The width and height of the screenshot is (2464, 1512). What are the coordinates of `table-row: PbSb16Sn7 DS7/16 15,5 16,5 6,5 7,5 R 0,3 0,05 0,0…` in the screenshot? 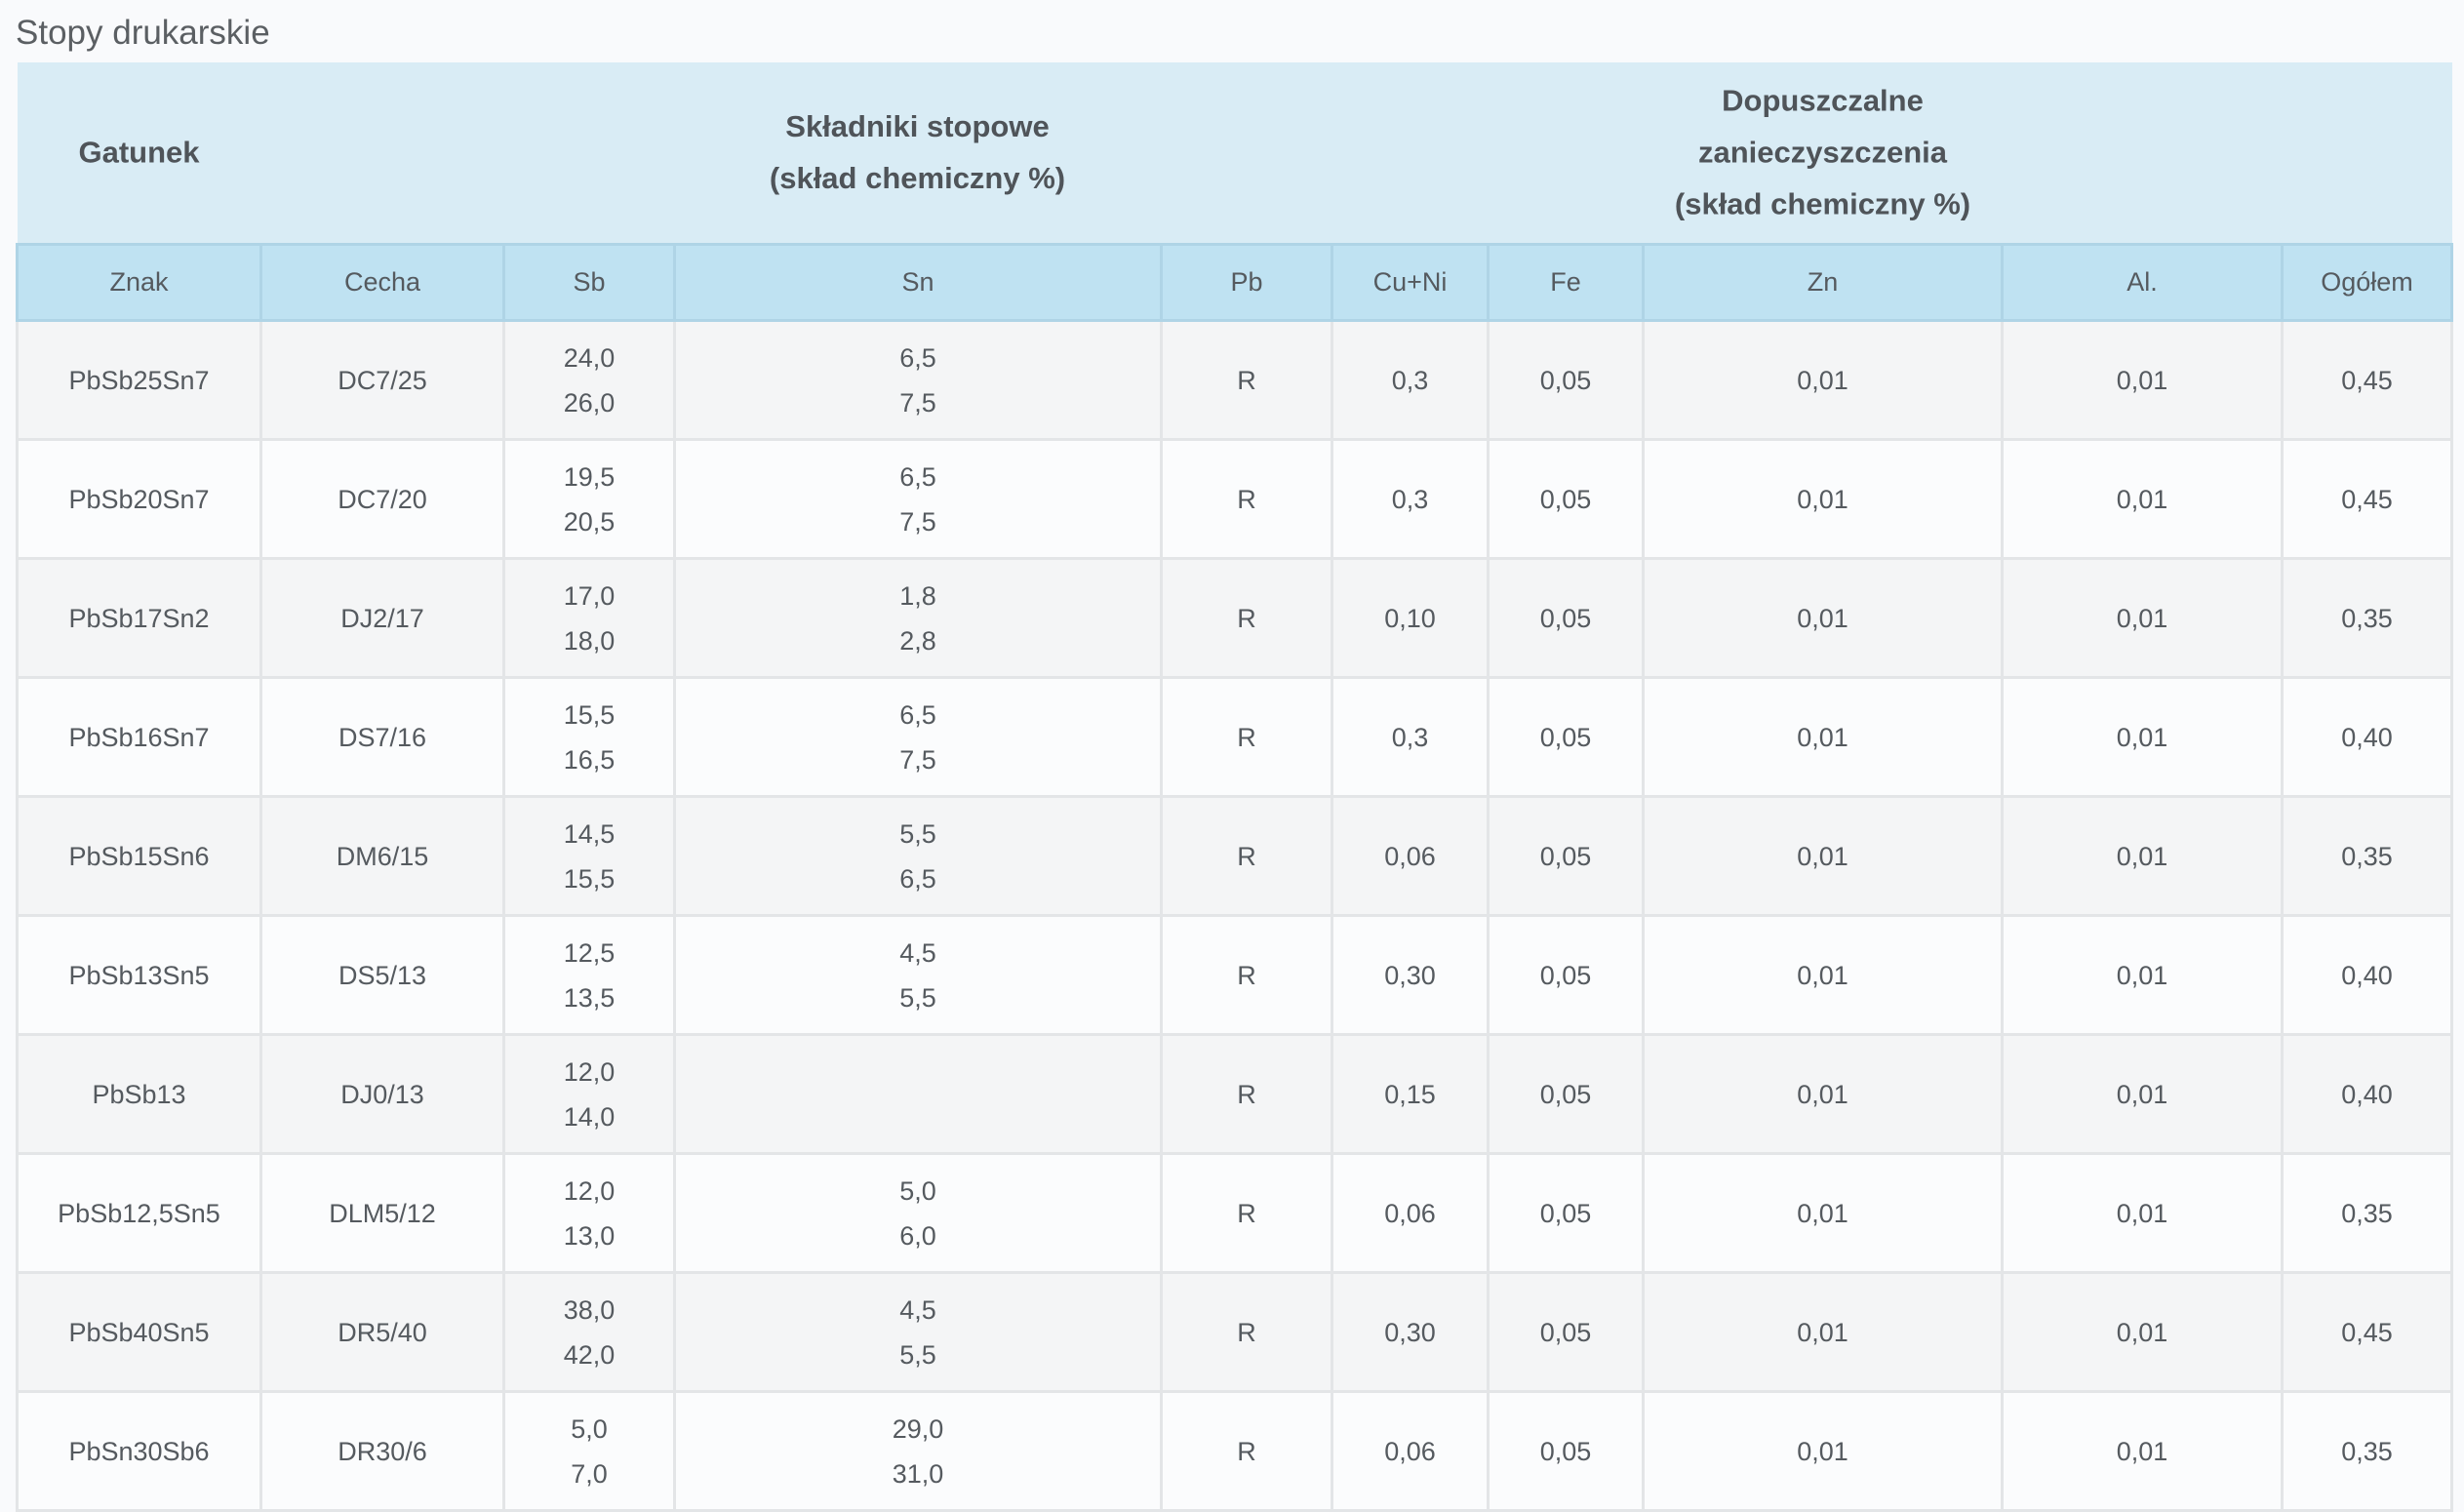 It's located at (1234, 737).